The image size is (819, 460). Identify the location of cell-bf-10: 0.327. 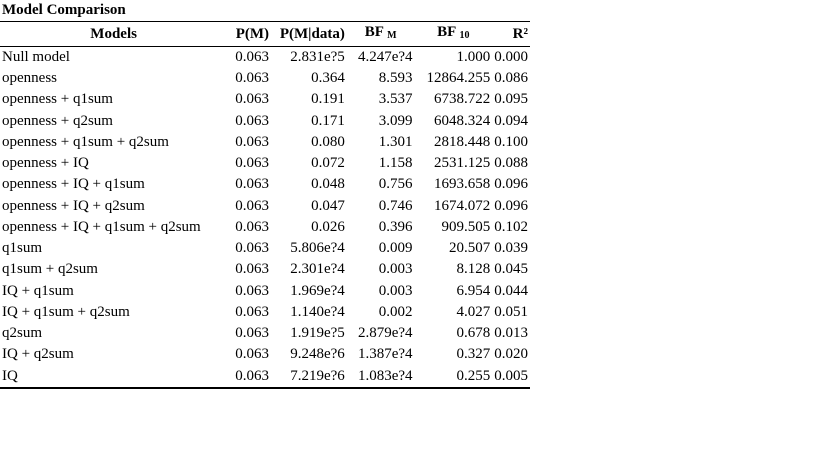
(473, 354).